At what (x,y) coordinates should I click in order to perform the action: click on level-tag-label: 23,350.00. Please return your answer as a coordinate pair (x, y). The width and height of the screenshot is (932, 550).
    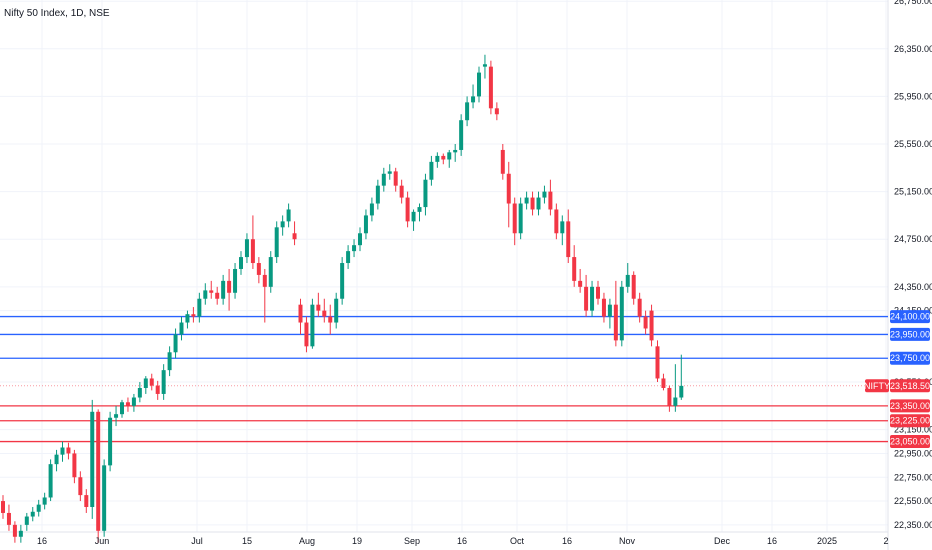
    Looking at the image, I should click on (910, 406).